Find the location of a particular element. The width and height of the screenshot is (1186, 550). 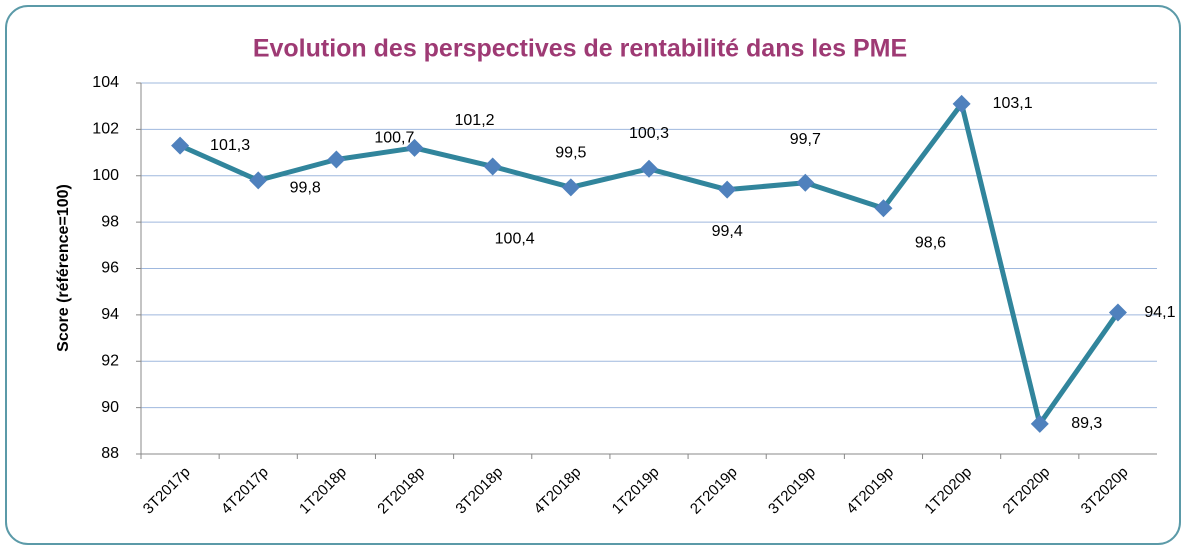

y-tick-label: 96 is located at coordinates (110, 268).